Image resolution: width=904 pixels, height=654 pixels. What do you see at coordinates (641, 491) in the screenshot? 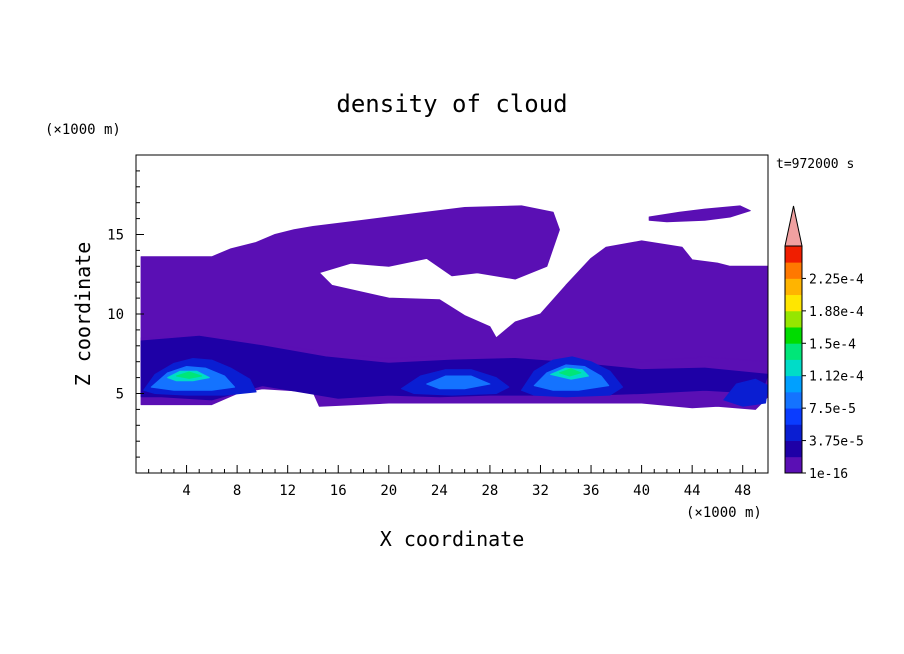
I see `x-tick-label: 40` at bounding box center [641, 491].